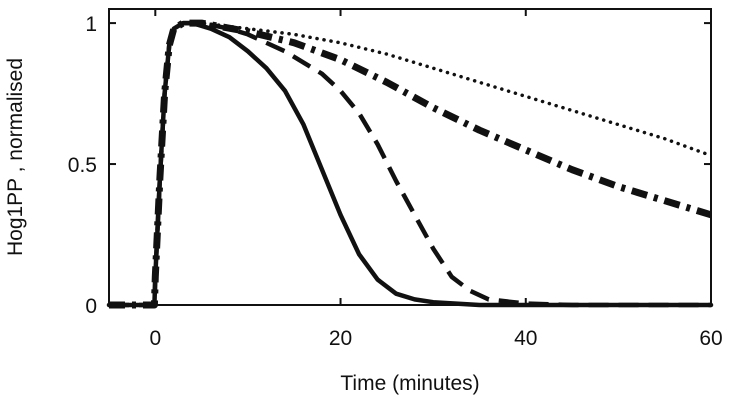 This screenshot has width=734, height=400. I want to click on y-tick-label: 0.5, so click(82, 165).